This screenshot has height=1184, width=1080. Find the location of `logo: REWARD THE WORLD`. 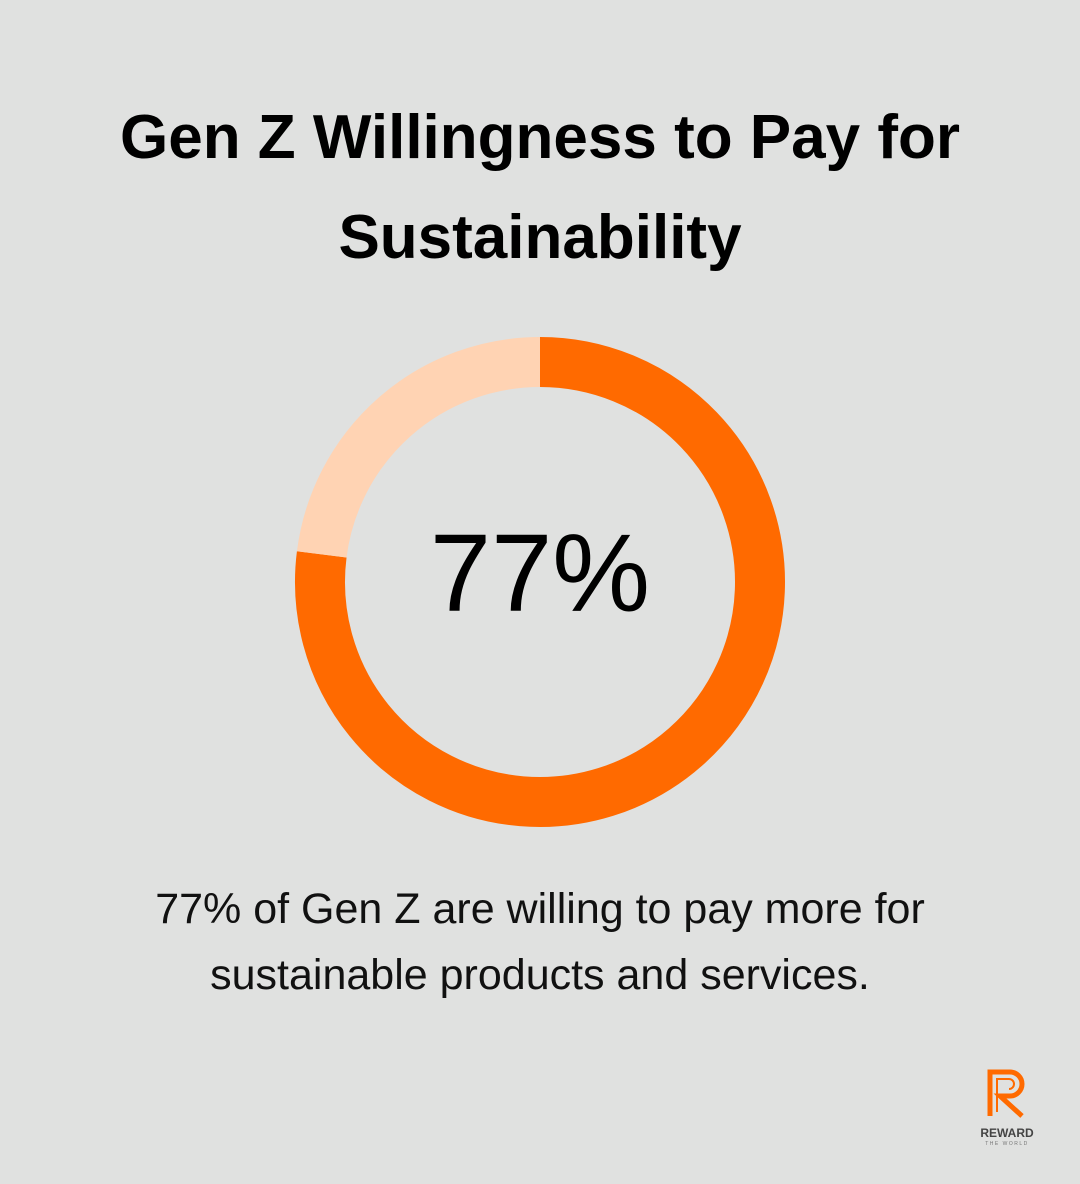

logo: REWARD THE WORLD is located at coordinates (1007, 1108).